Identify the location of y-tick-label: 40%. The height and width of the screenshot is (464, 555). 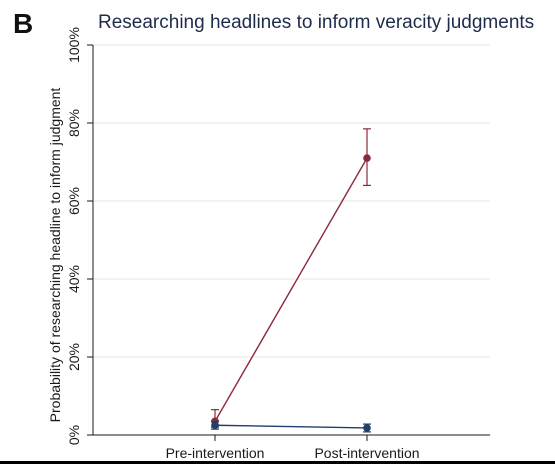
(74, 279).